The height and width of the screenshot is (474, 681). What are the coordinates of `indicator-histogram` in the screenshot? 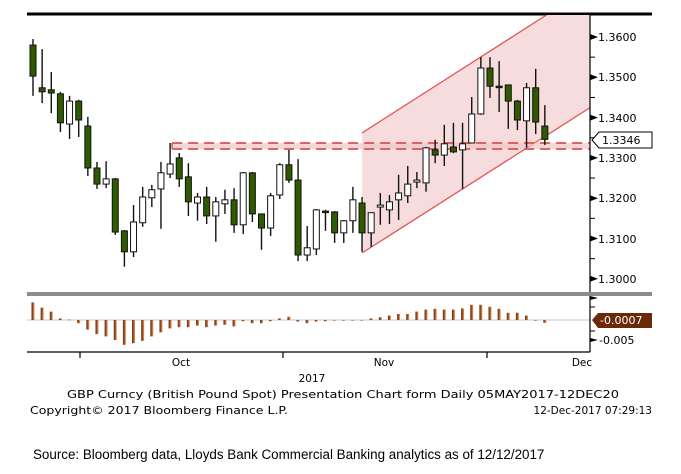 It's located at (308, 323).